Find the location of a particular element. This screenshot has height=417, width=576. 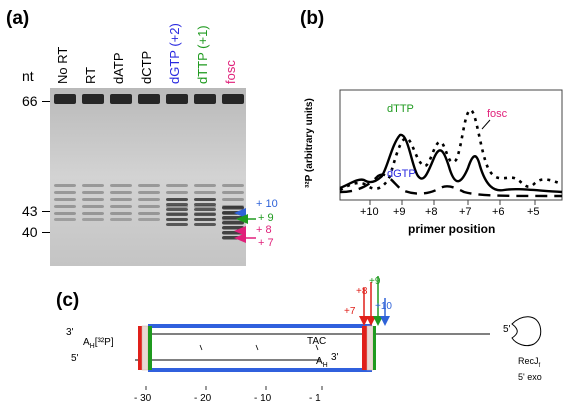

bottom-strand-5prime: 5' is located at coordinates (75, 358).